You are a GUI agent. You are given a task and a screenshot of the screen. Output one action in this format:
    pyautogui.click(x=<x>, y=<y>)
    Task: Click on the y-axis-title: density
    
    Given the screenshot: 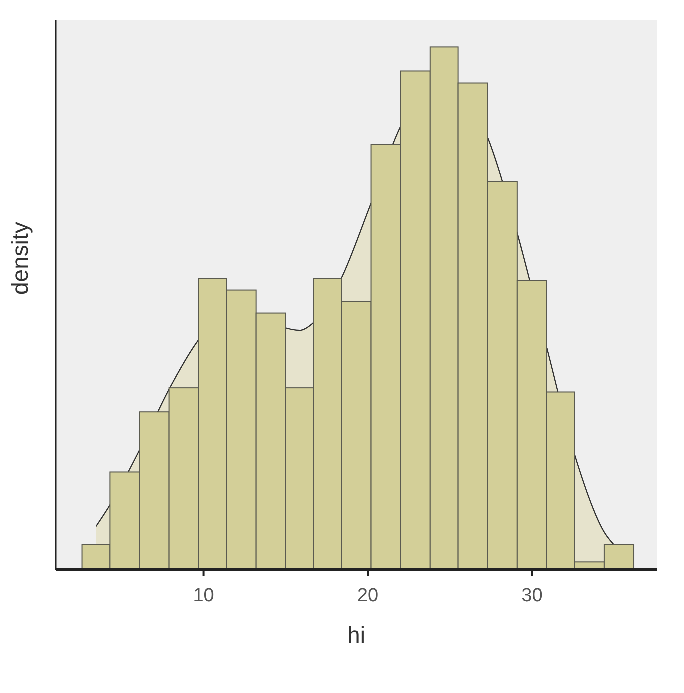 What is the action you would take?
    pyautogui.click(x=20, y=258)
    